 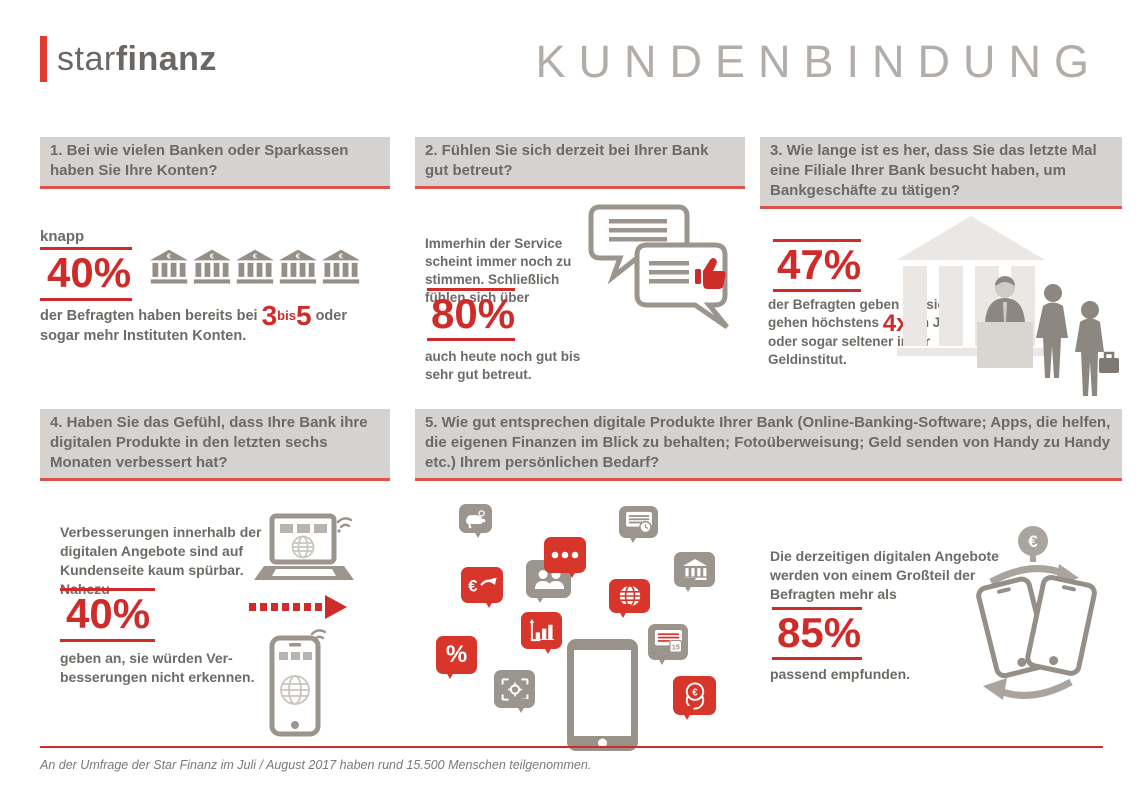 I want to click on chat-bubbles-thumbs-up-icon, so click(x=658, y=267).